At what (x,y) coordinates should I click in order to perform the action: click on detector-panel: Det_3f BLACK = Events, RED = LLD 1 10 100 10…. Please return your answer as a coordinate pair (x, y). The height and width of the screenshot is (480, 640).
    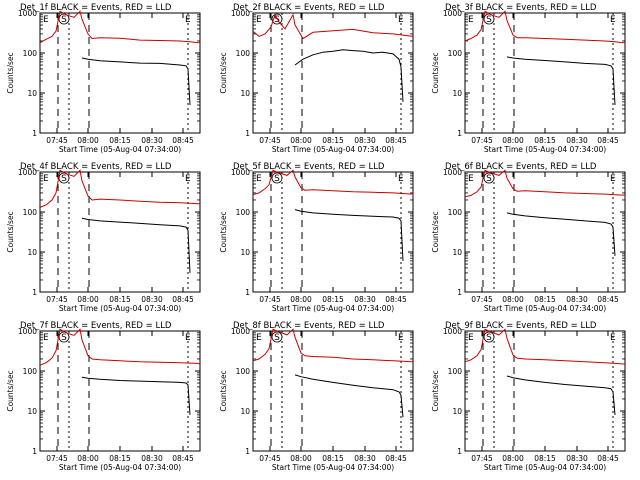
    Looking at the image, I should click on (528, 78).